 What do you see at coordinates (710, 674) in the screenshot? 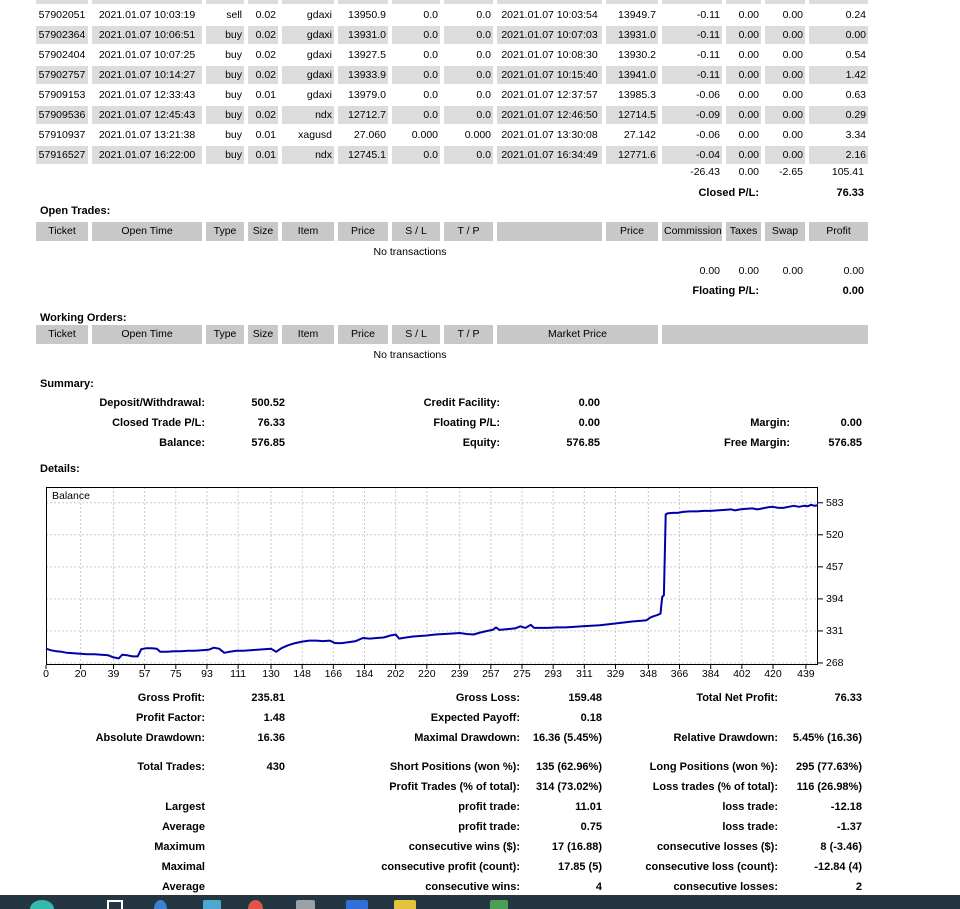
I see `x-axis-label: 384` at bounding box center [710, 674].